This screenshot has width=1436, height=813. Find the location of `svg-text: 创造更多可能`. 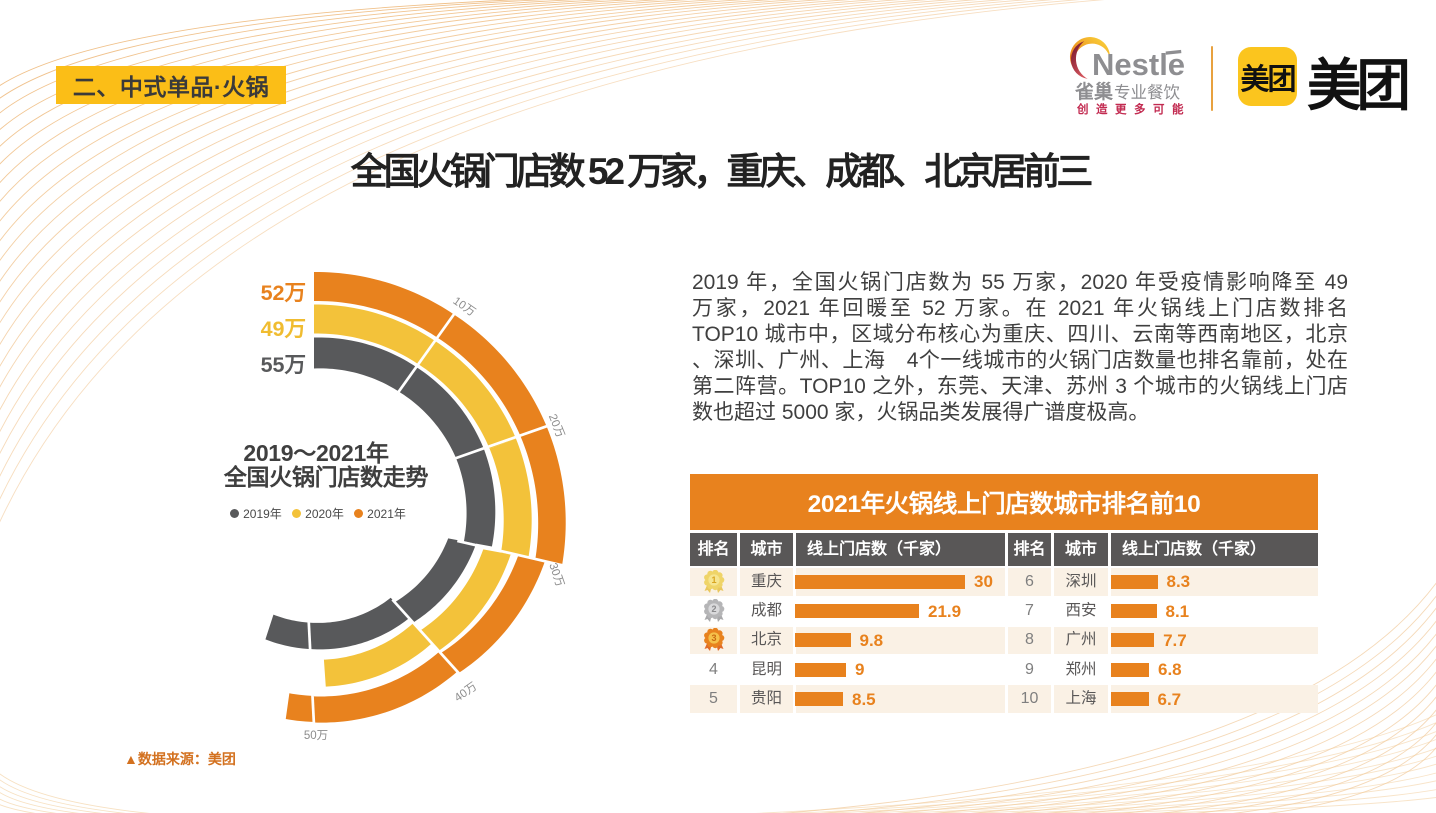

svg-text: 创造更多可能 is located at coordinates (1133, 109).